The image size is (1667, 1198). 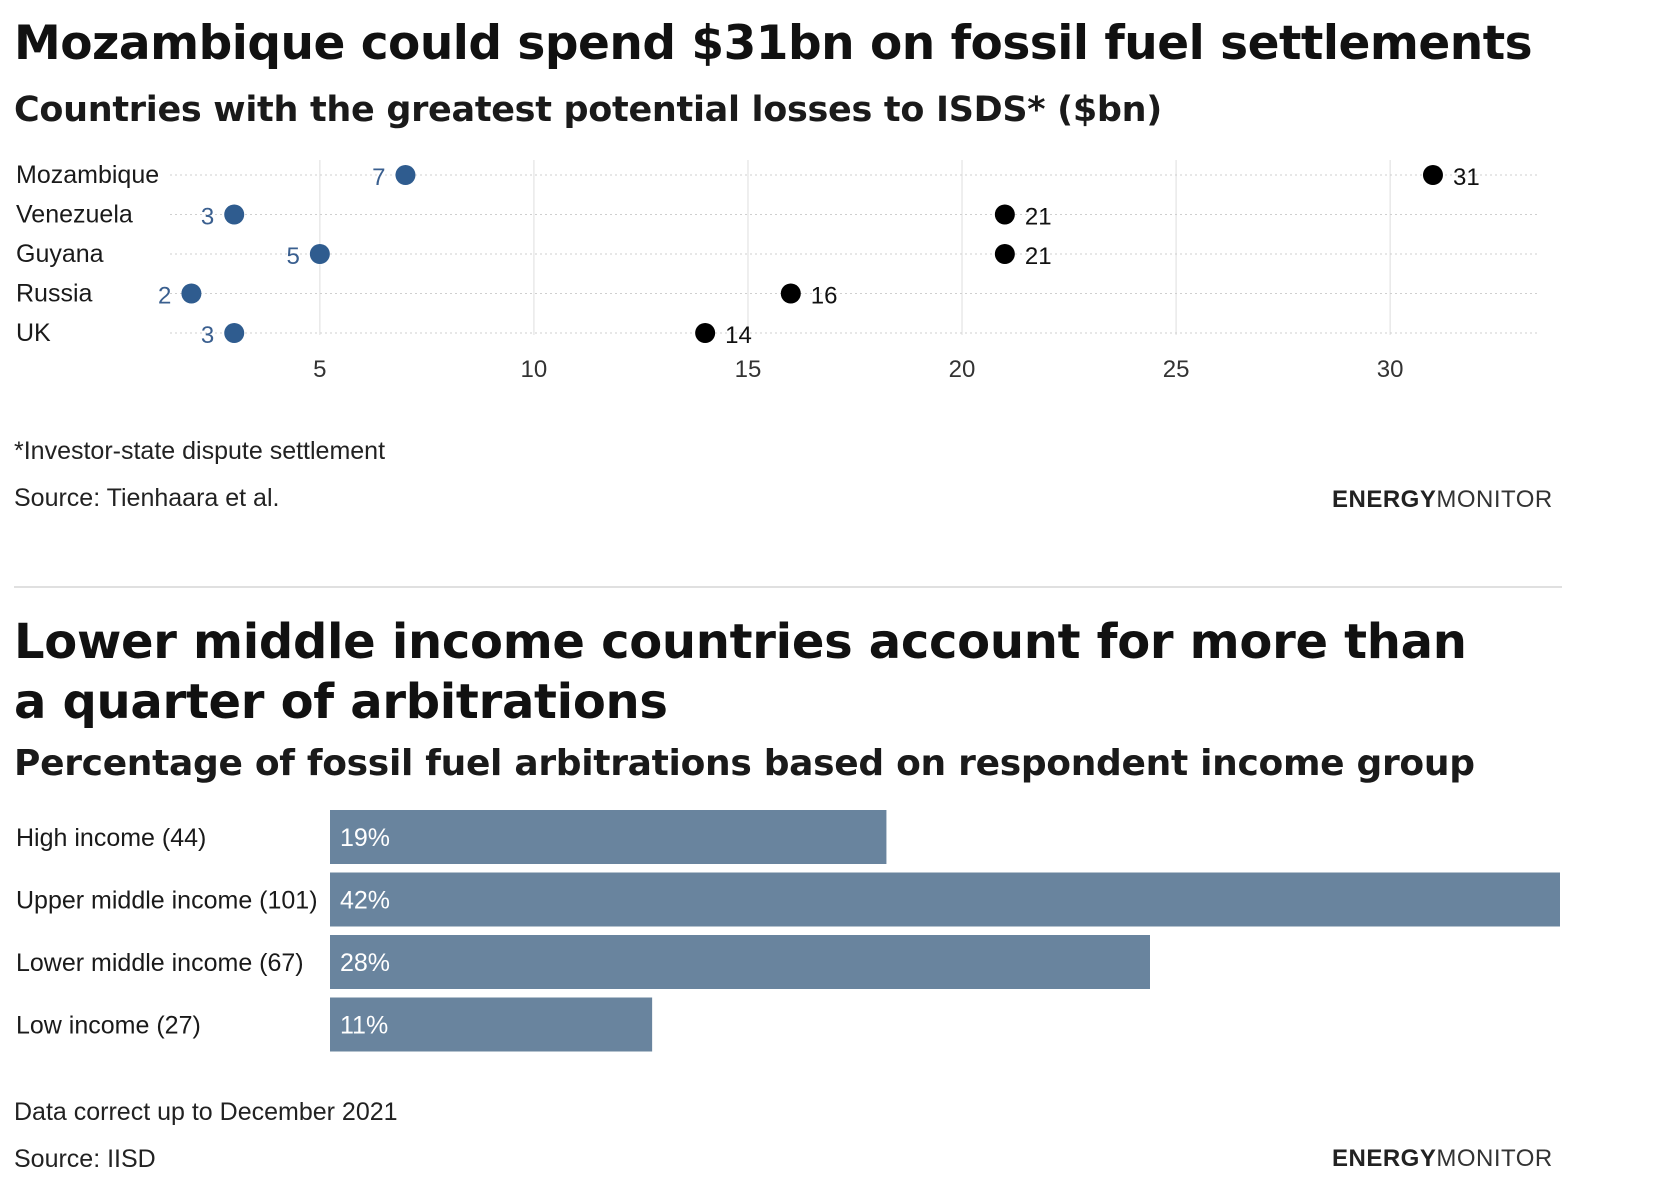 I want to click on category-label: Guyana, so click(x=60, y=254).